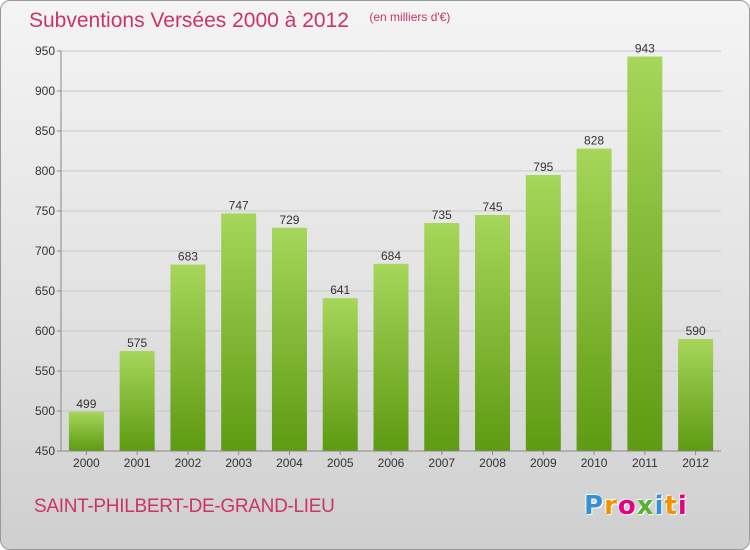  I want to click on data-label: 683, so click(188, 257).